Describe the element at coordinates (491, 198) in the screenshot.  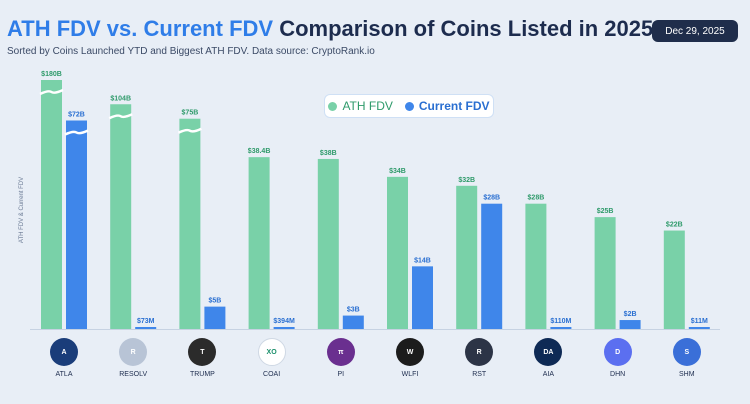
I see `label-current-rst: $28B` at that location.